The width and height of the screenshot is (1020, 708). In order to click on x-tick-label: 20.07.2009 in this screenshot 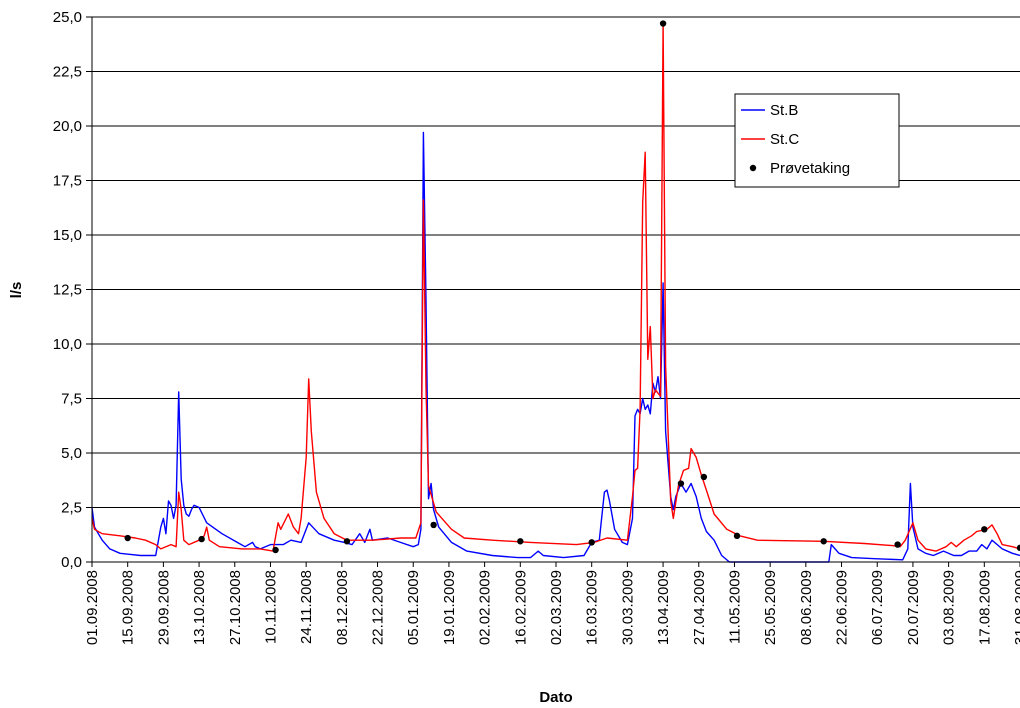, I will do `click(913, 607)`.